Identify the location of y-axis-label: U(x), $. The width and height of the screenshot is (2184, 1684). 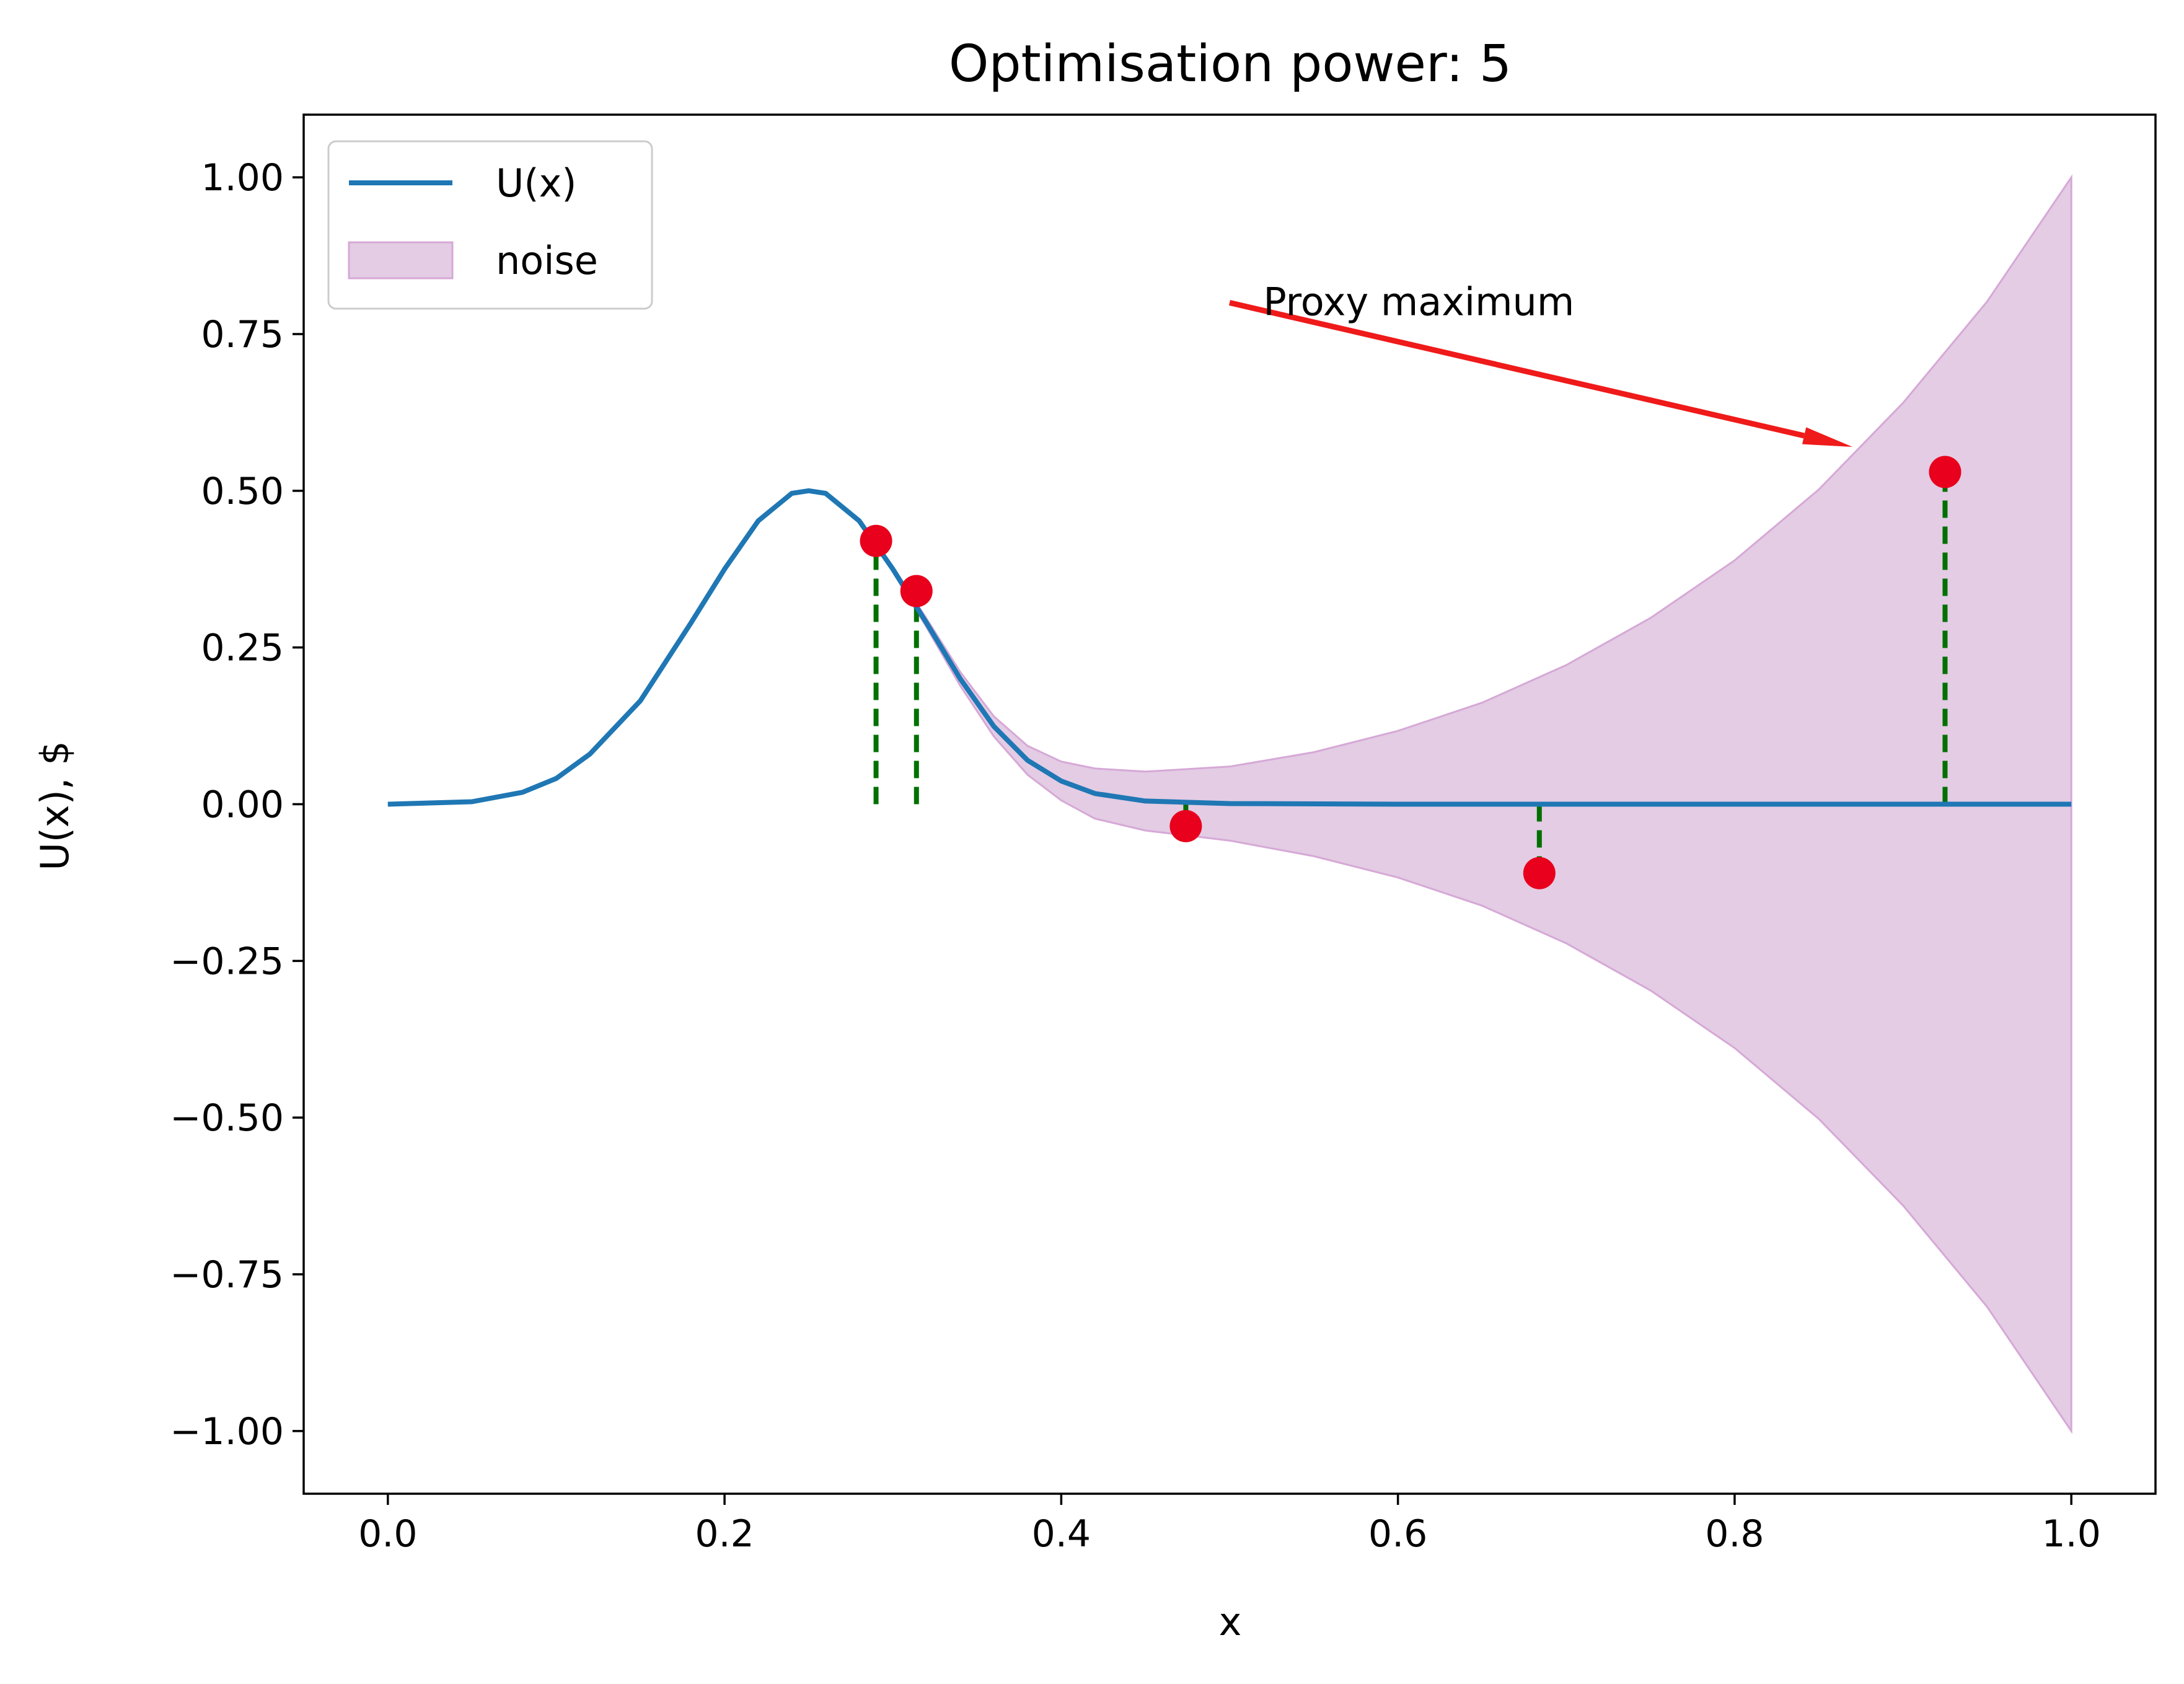
(54, 805).